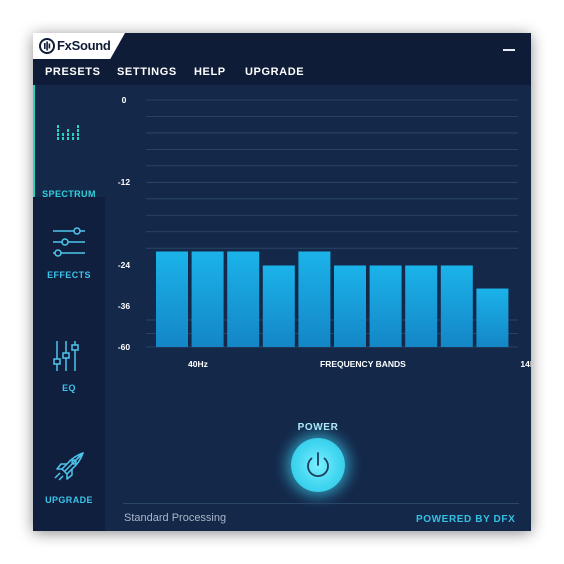 This screenshot has height=564, width=564. I want to click on eq-icon, so click(66, 356).